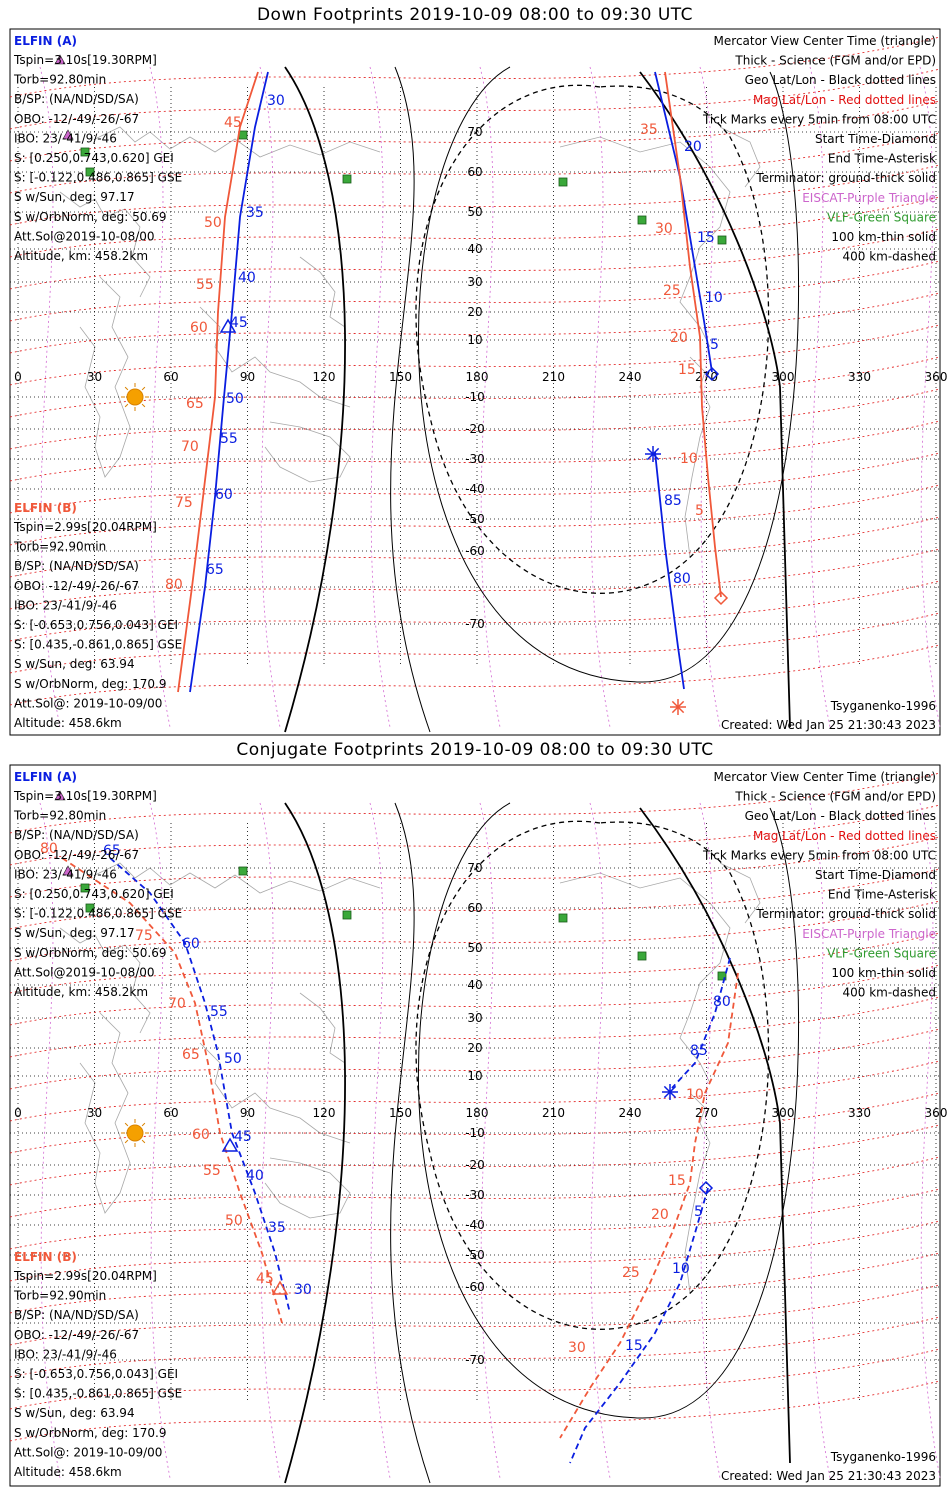 The width and height of the screenshot is (950, 1500). I want to click on elfin-b-info-line: S: [0.435,-0.861,0.865] GSE, so click(98, 645).